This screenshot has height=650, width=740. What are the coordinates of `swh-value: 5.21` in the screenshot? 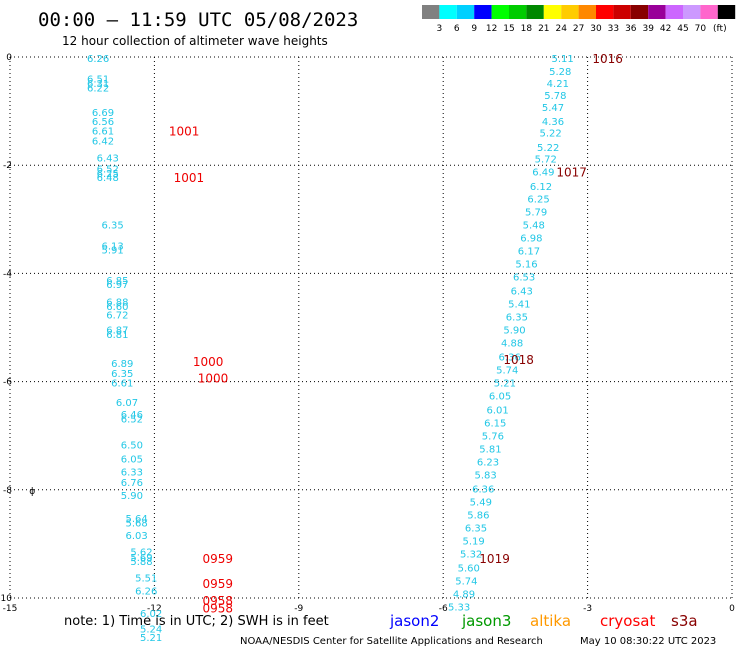 It's located at (151, 638).